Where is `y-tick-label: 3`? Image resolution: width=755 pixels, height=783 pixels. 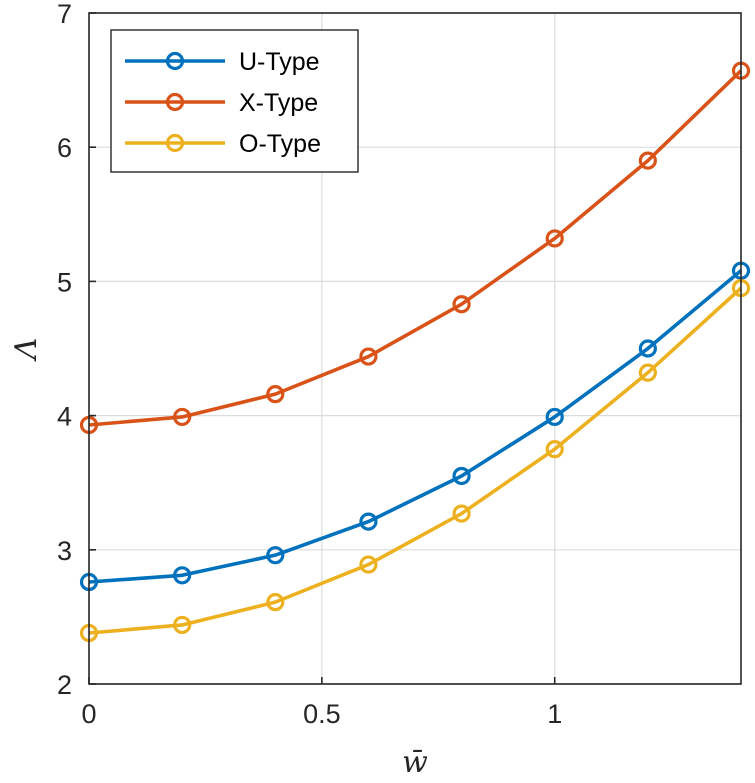
y-tick-label: 3 is located at coordinates (64, 551).